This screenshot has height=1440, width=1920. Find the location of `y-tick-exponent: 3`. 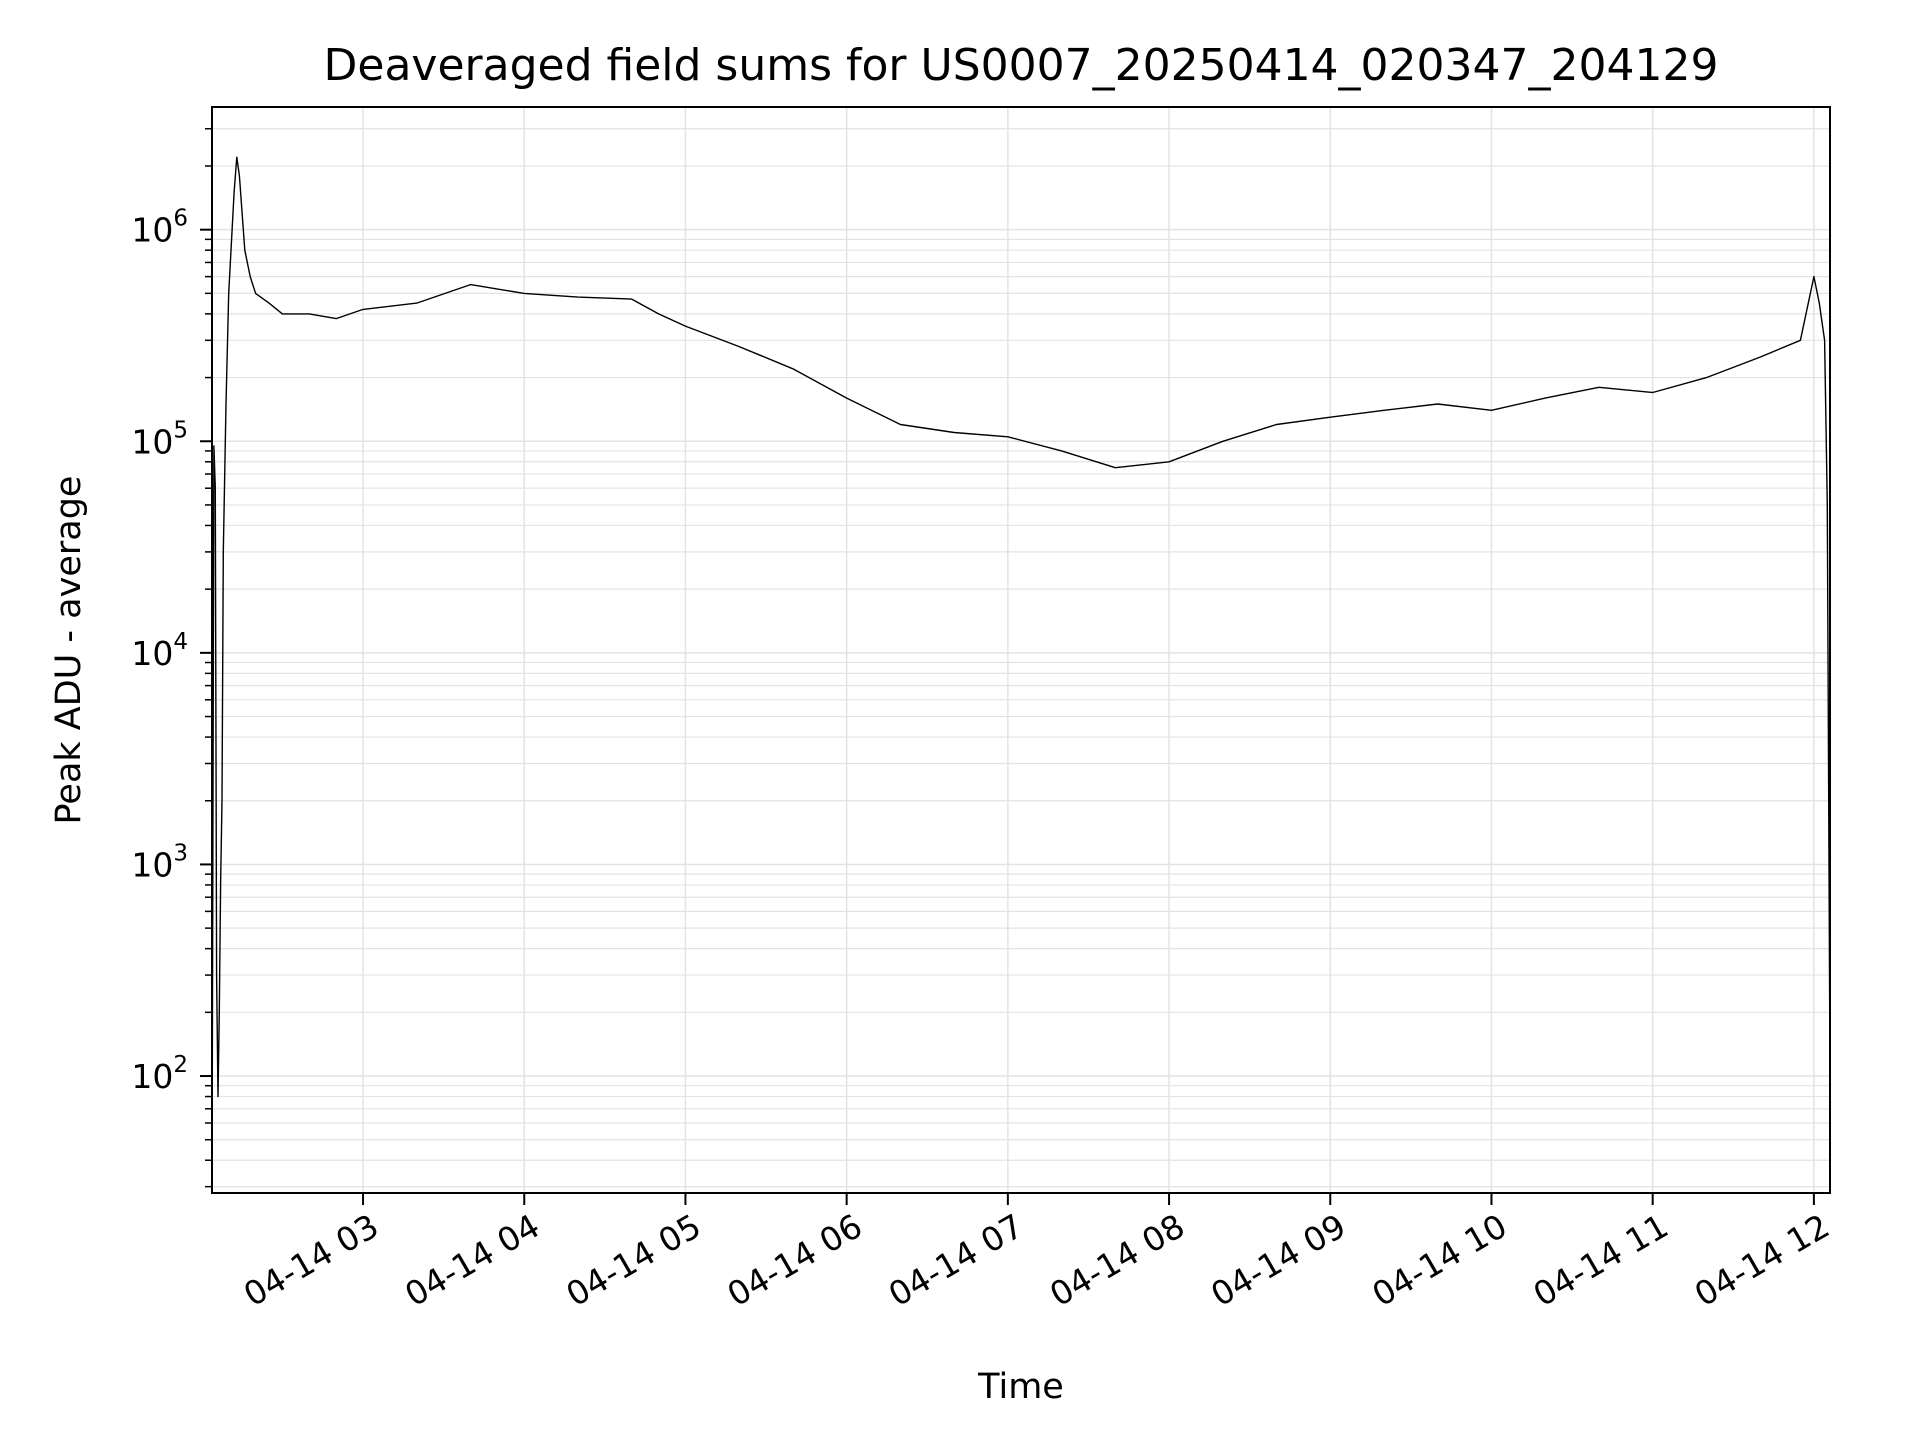

y-tick-exponent: 3 is located at coordinates (180, 853).